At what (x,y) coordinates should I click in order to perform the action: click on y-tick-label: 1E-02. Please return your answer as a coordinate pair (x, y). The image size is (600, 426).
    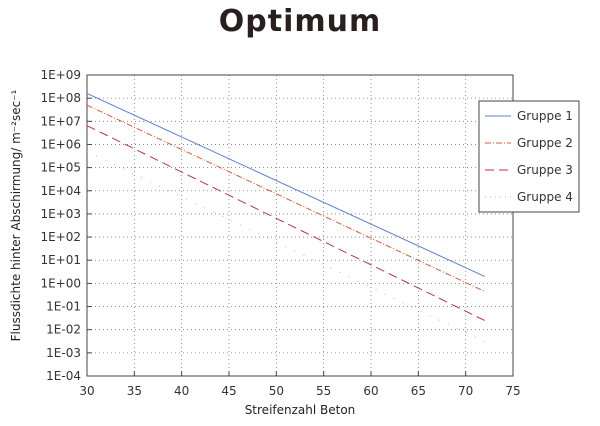
    Looking at the image, I should click on (63, 330).